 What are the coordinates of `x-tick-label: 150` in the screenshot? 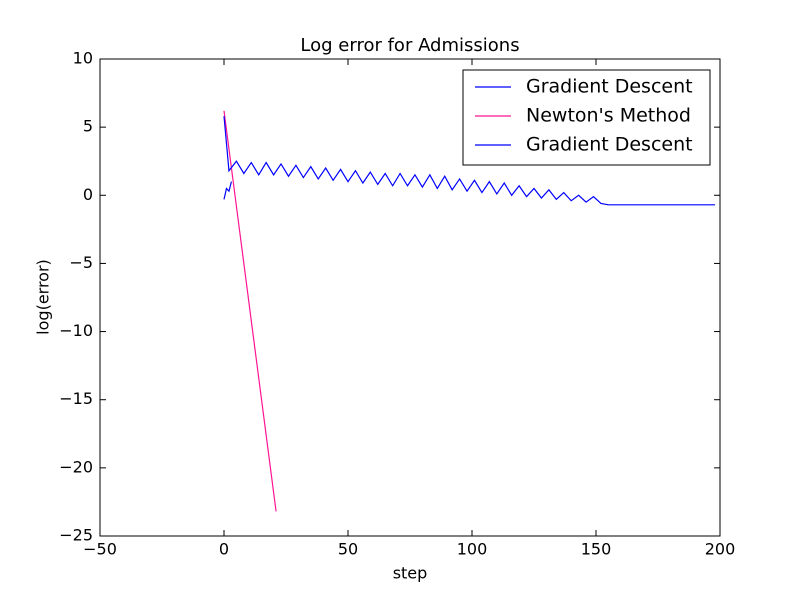 It's located at (596, 549).